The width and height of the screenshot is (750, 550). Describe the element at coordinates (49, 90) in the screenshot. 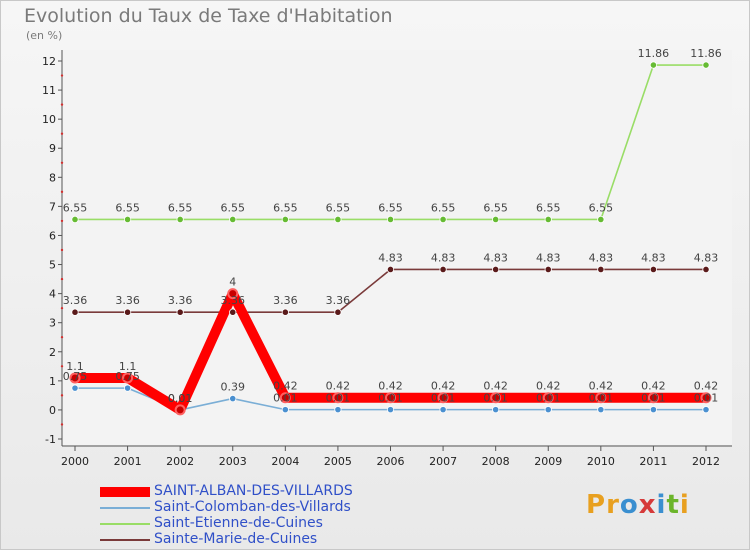

I see `y-tick-label: 11` at that location.